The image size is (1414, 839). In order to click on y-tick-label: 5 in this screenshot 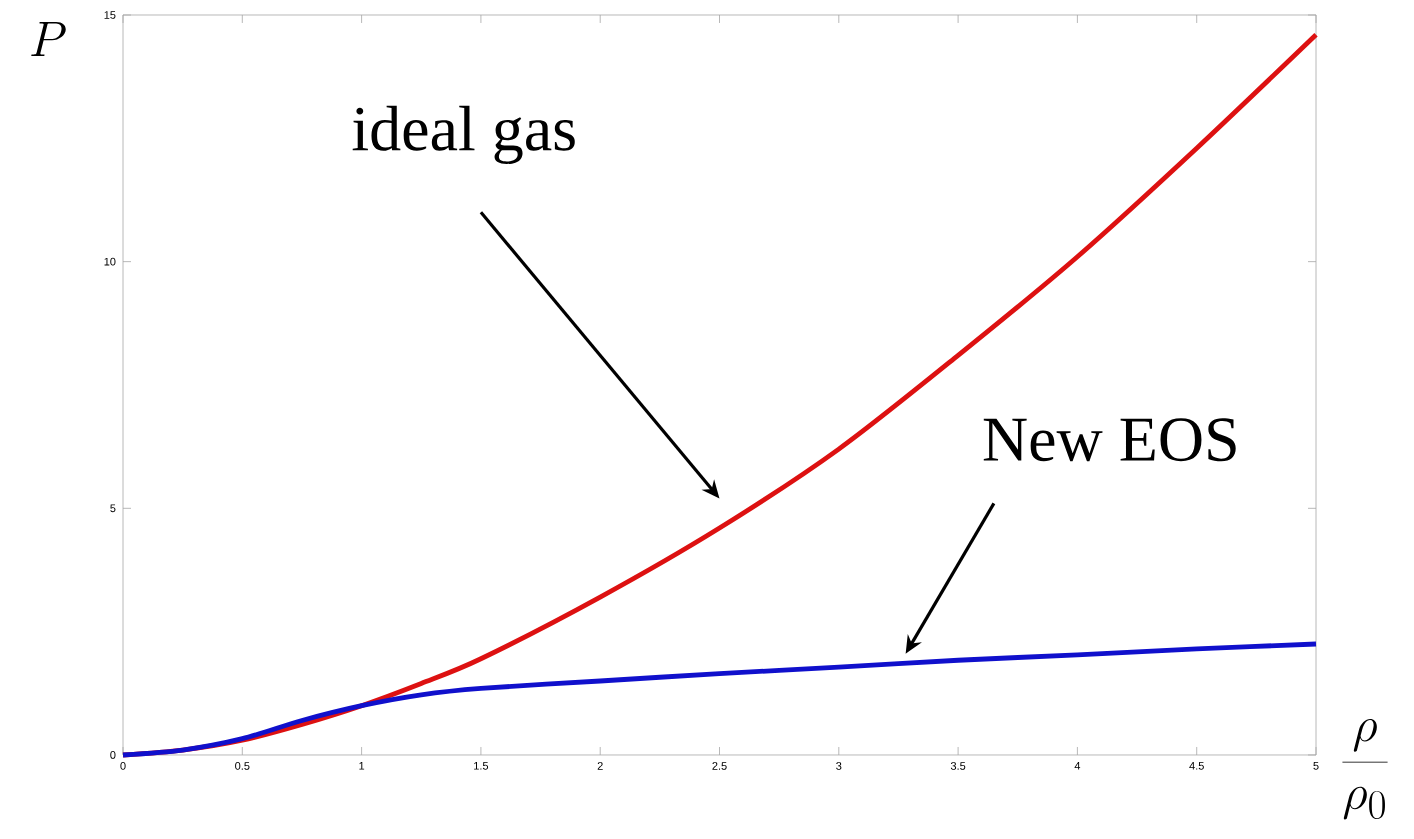, I will do `click(113, 508)`.